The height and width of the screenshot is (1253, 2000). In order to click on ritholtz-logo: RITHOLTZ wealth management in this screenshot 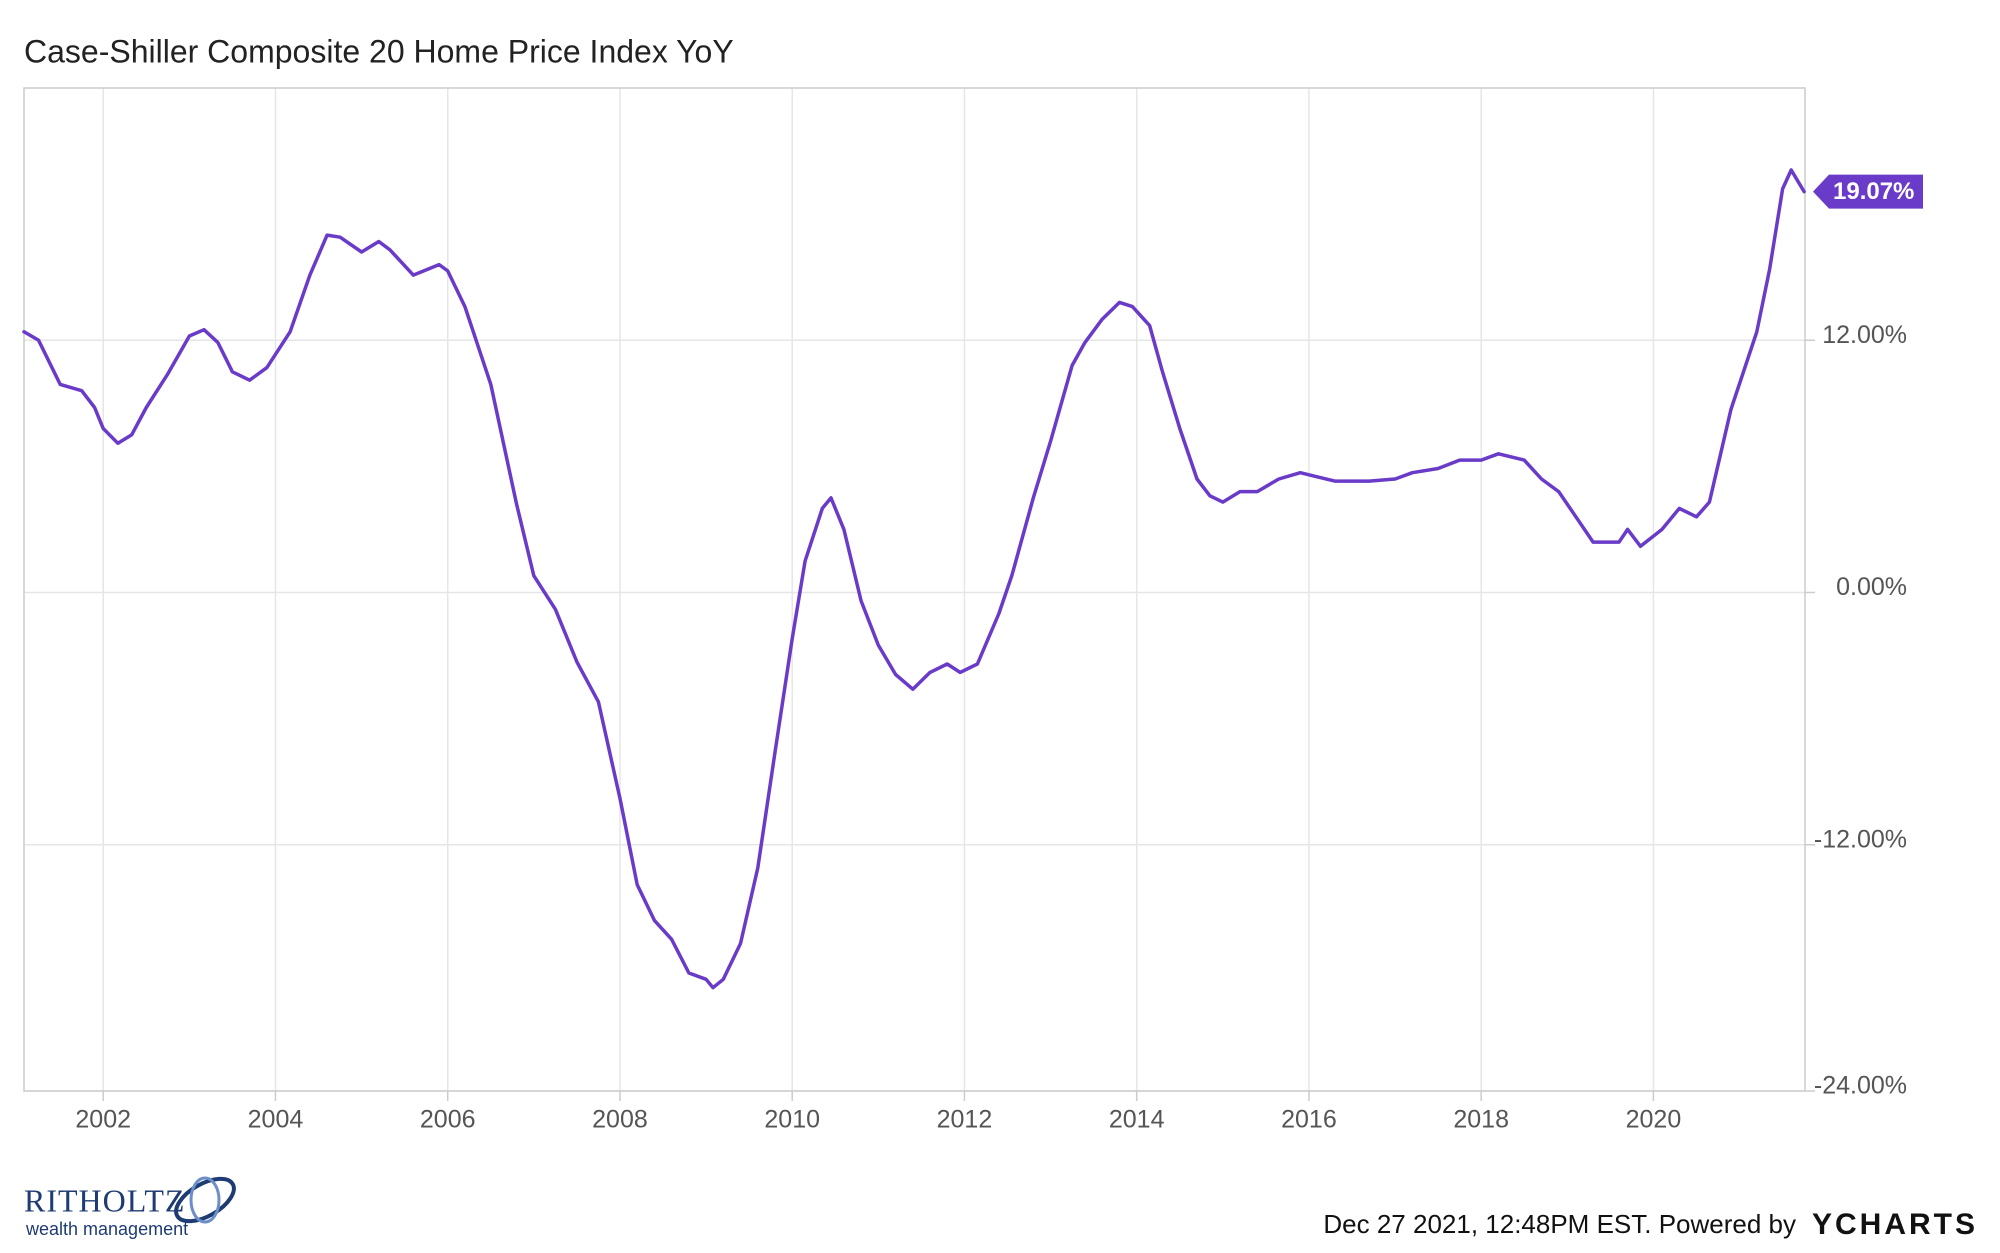, I will do `click(130, 1207)`.